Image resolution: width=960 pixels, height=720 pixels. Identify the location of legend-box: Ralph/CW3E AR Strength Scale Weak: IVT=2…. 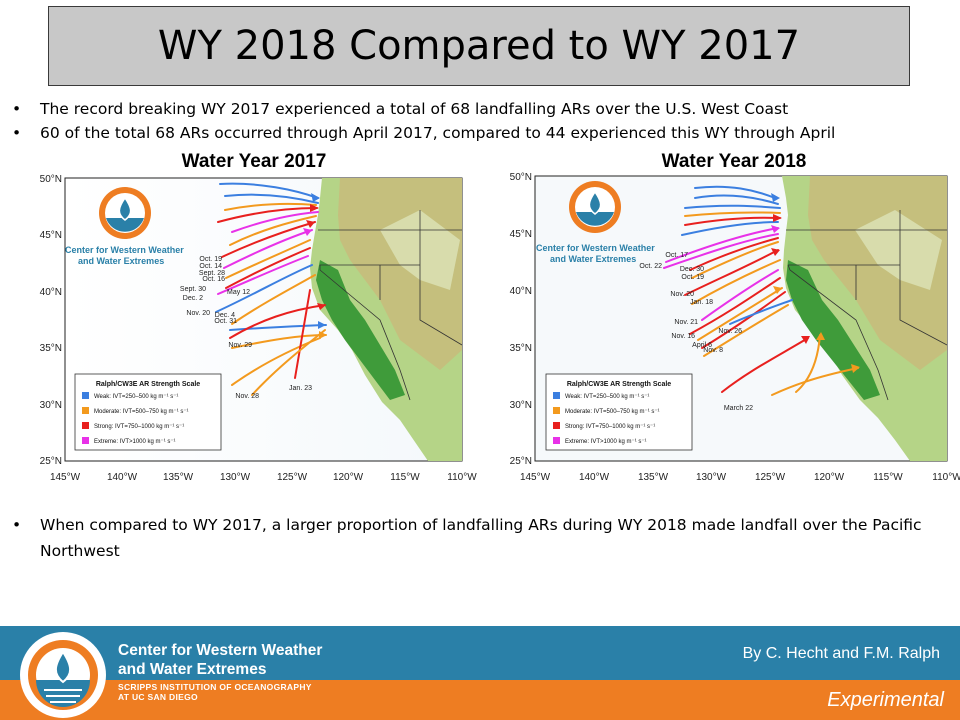
(619, 412).